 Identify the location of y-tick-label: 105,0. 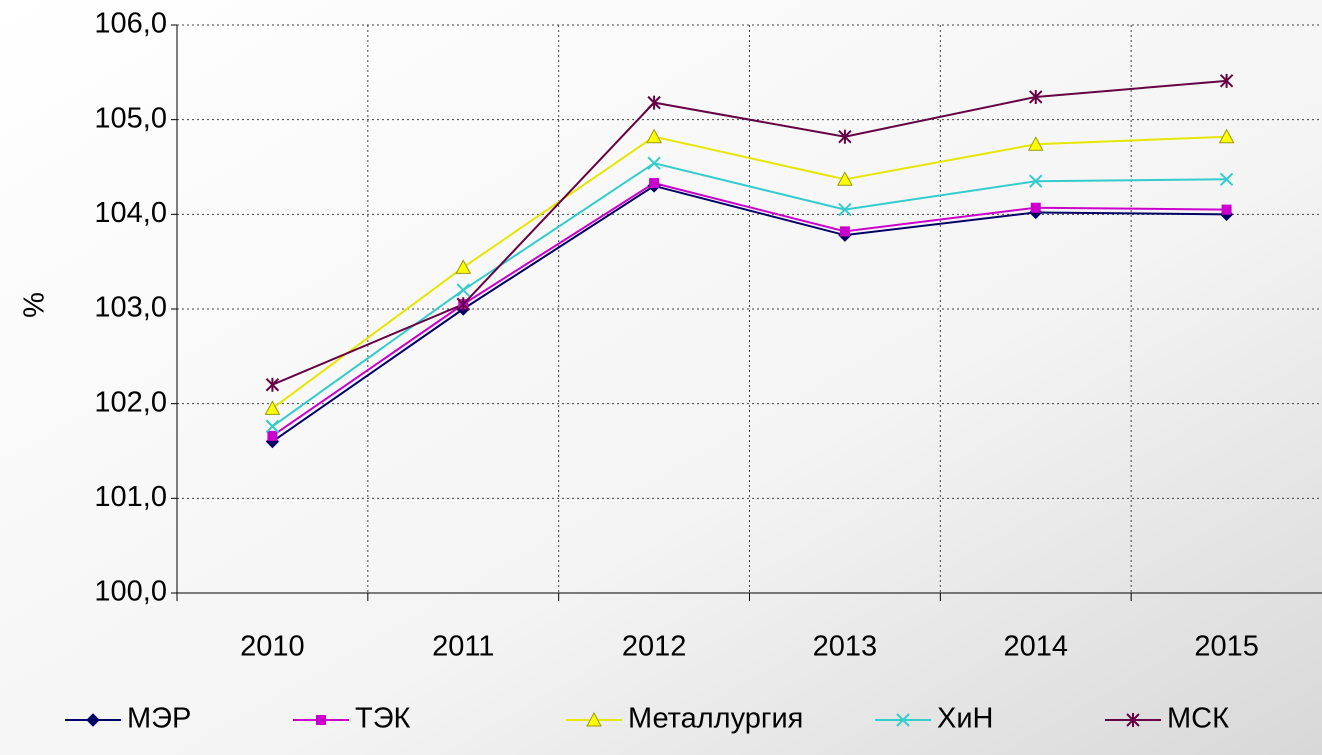
(130, 118).